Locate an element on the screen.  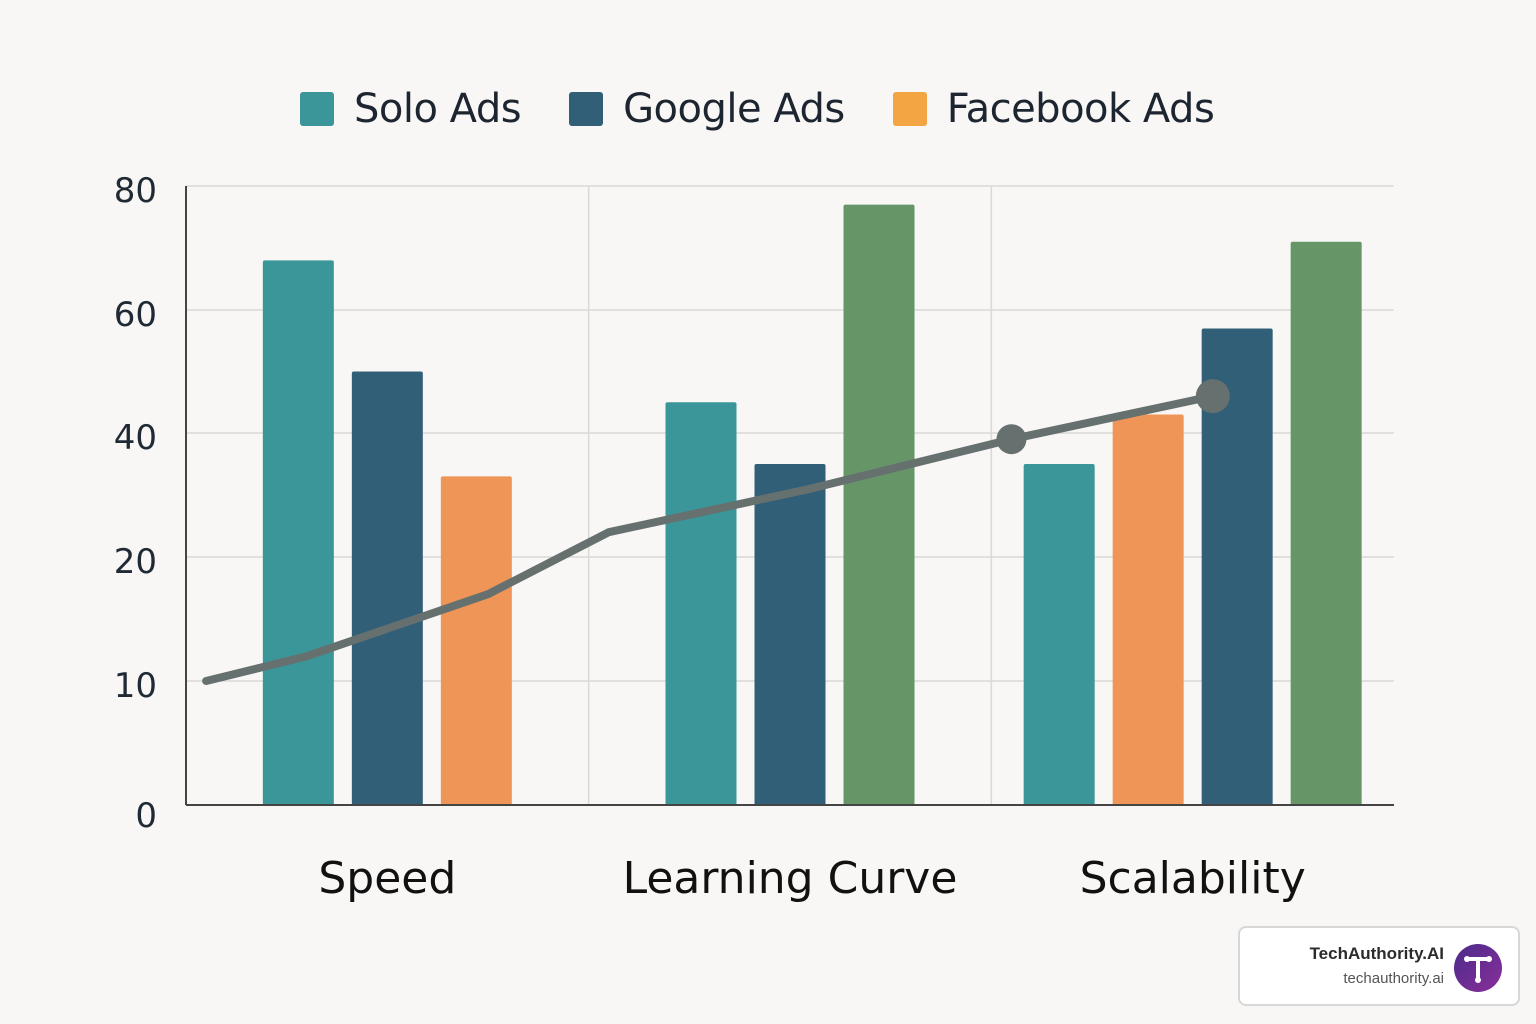
legend-item-solo-ads: Solo Ads is located at coordinates (411, 109).